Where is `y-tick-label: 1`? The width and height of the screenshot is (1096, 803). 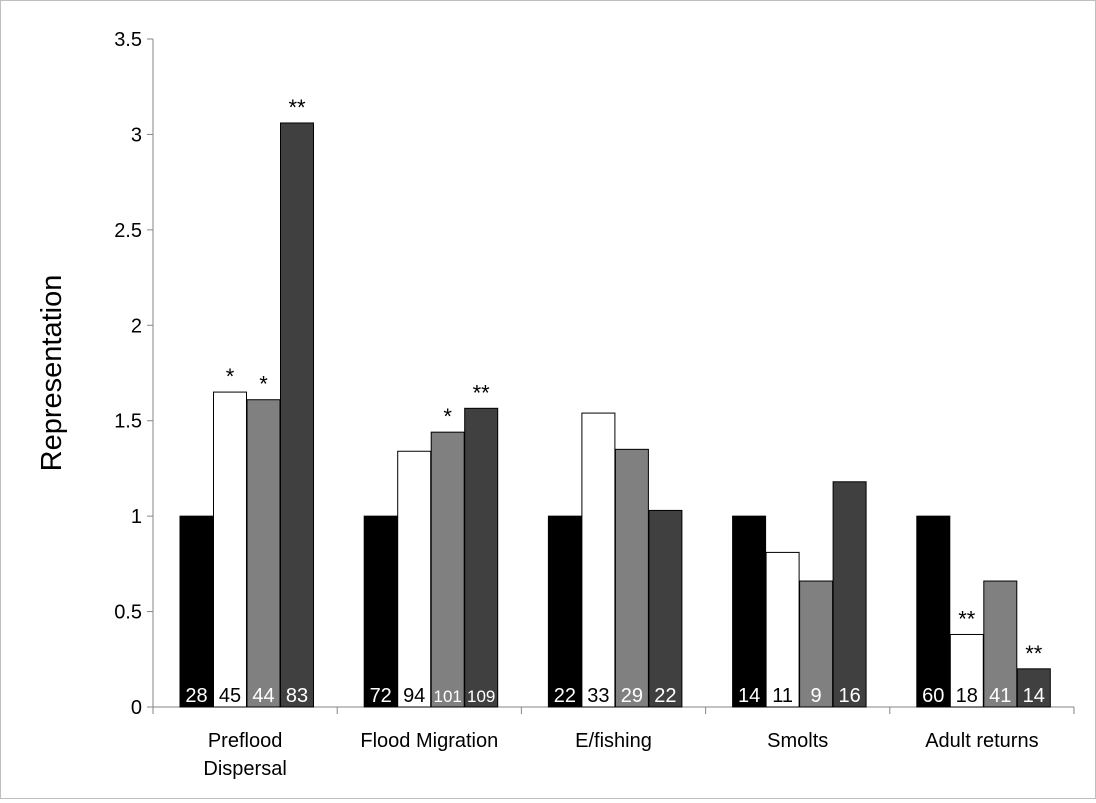
y-tick-label: 1 is located at coordinates (136, 517).